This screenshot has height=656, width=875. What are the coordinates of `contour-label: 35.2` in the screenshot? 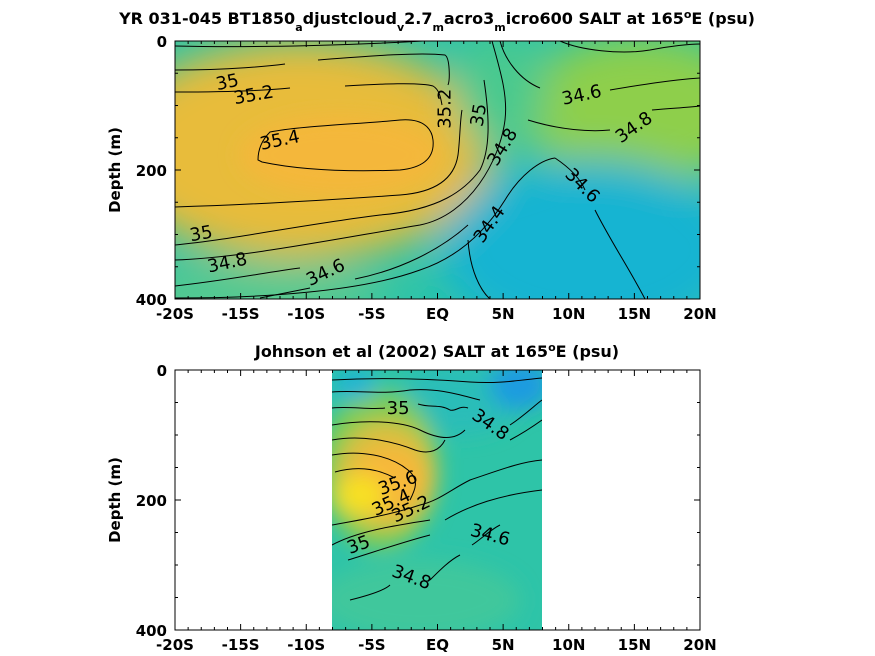 It's located at (444, 109).